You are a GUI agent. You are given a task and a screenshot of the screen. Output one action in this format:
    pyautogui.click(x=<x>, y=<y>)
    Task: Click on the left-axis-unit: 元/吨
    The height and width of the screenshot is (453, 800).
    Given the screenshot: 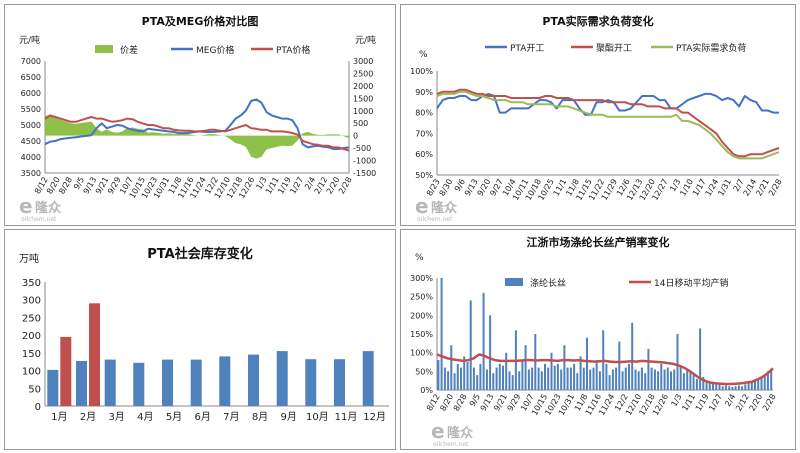 What is the action you would take?
    pyautogui.click(x=29, y=40)
    